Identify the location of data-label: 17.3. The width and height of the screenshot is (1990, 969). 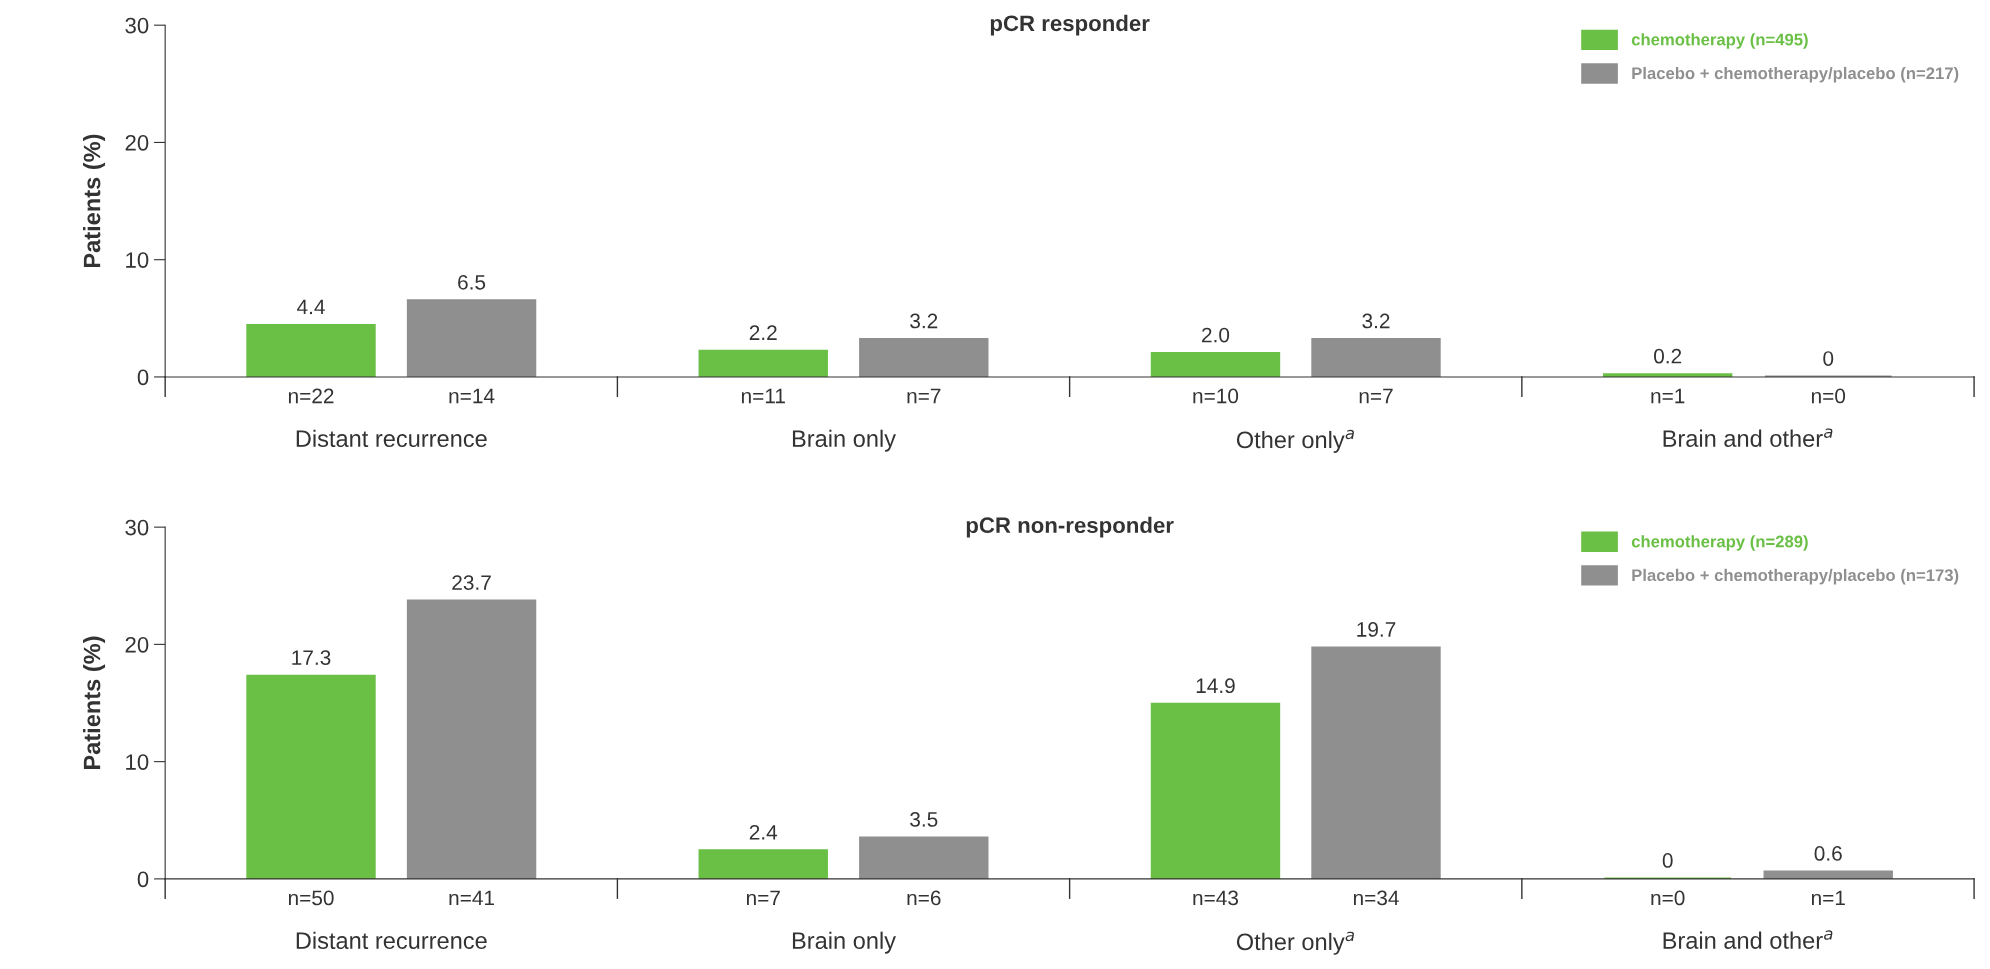
(311, 657).